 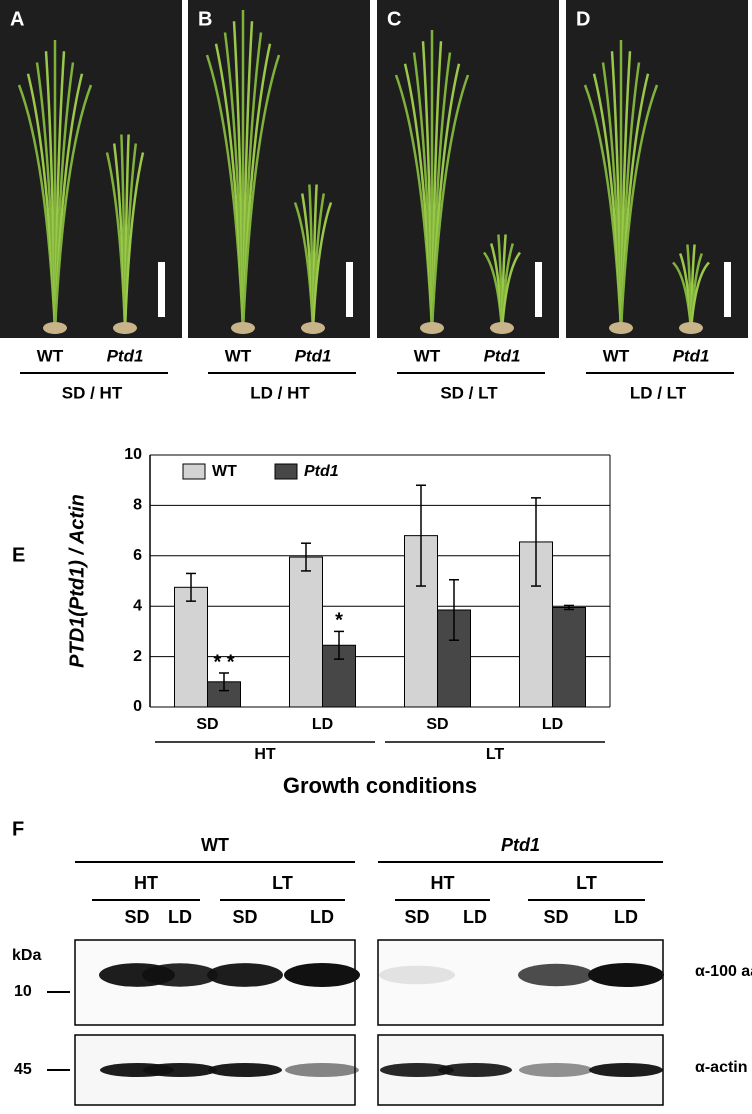 What do you see at coordinates (17, 19) in the screenshot?
I see `panel-letter: A` at bounding box center [17, 19].